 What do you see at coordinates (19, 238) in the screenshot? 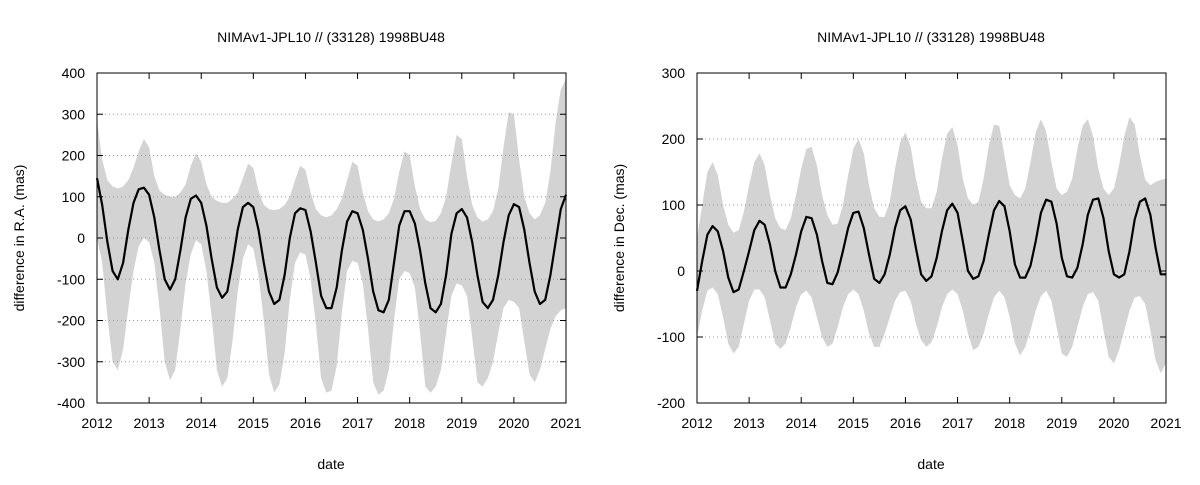
I see `y-axis-label: difference in R.A. (mas)` at bounding box center [19, 238].